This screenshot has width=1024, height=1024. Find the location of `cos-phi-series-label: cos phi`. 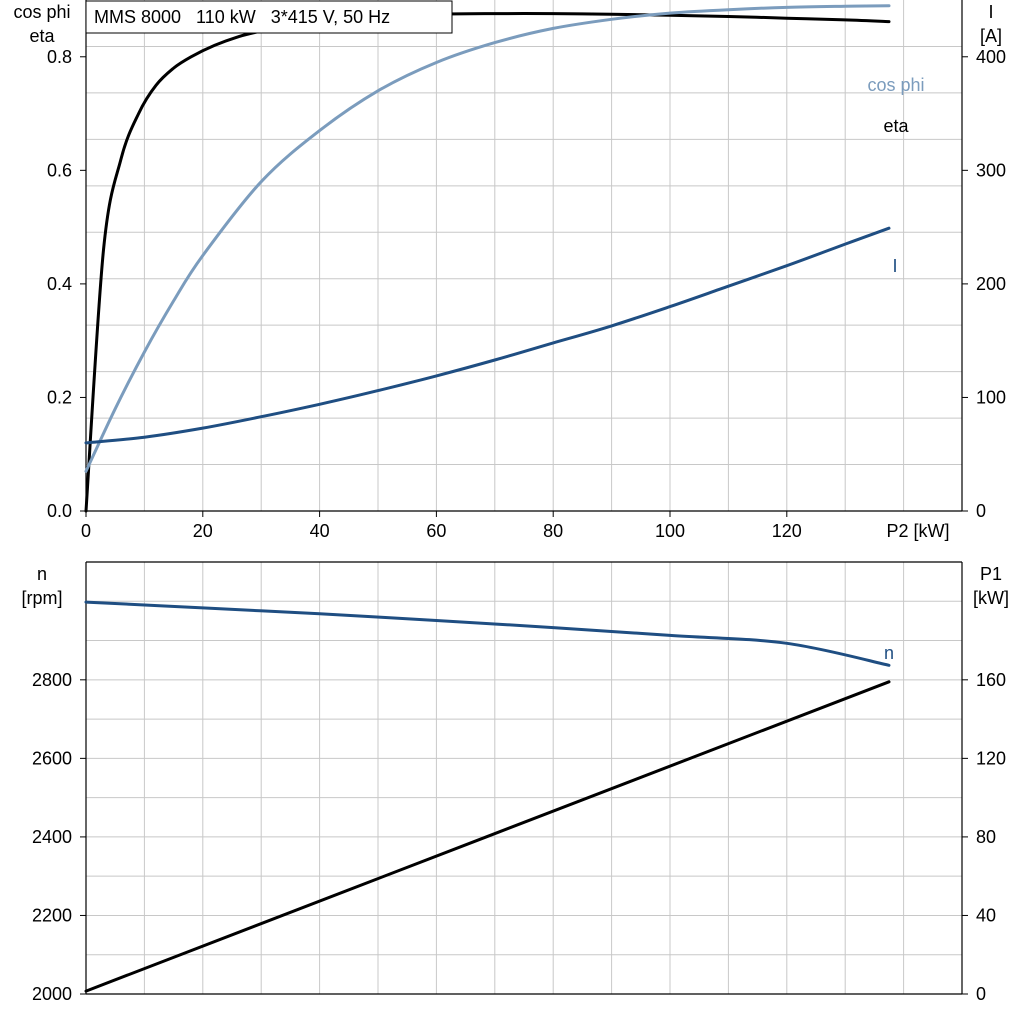

cos-phi-series-label: cos phi is located at coordinates (895, 85).